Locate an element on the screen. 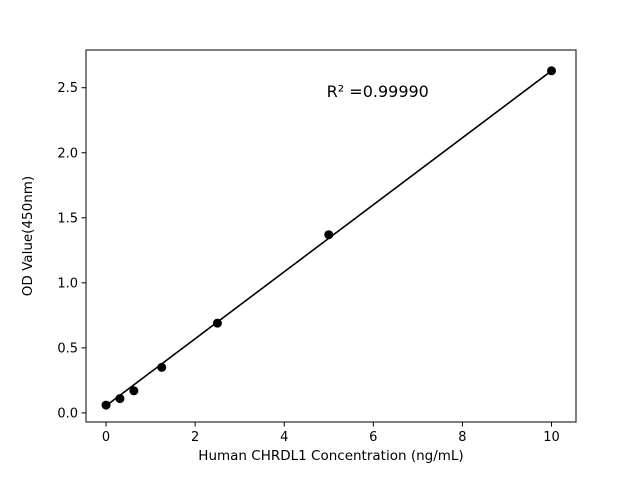 The height and width of the screenshot is (480, 640). x-tick-label: 4 is located at coordinates (284, 437).